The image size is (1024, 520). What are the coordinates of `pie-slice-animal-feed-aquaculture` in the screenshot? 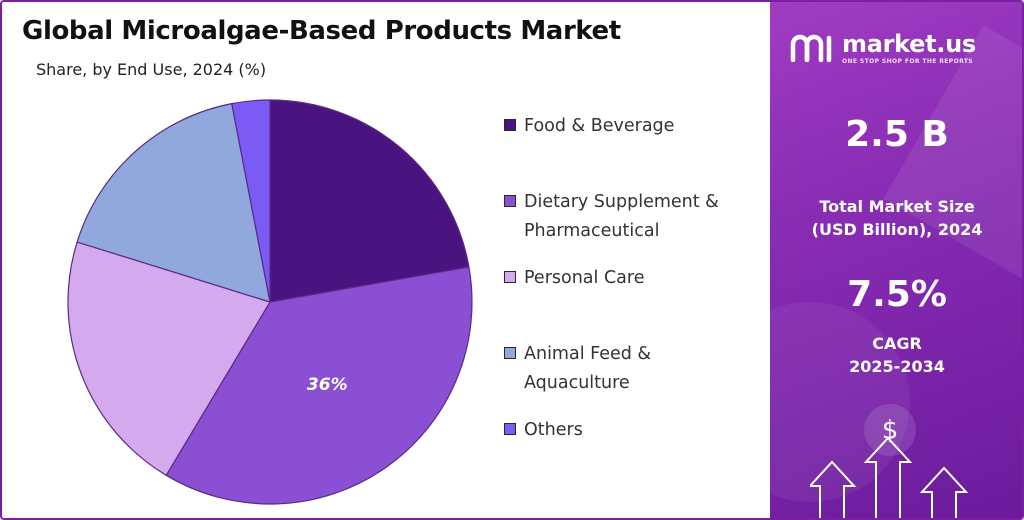 It's located at (173, 202).